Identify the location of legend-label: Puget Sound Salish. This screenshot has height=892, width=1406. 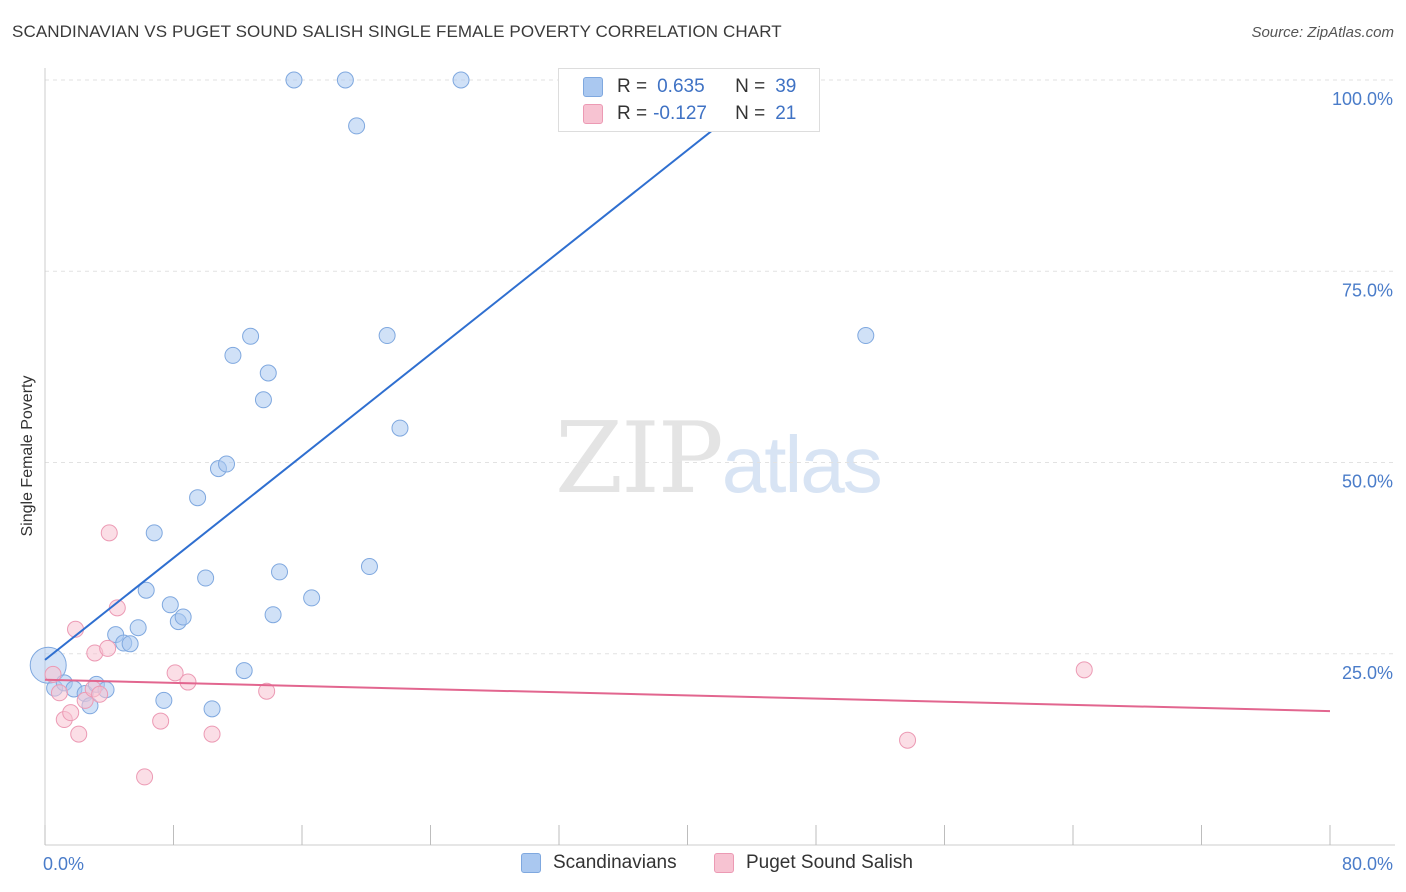
(829, 862).